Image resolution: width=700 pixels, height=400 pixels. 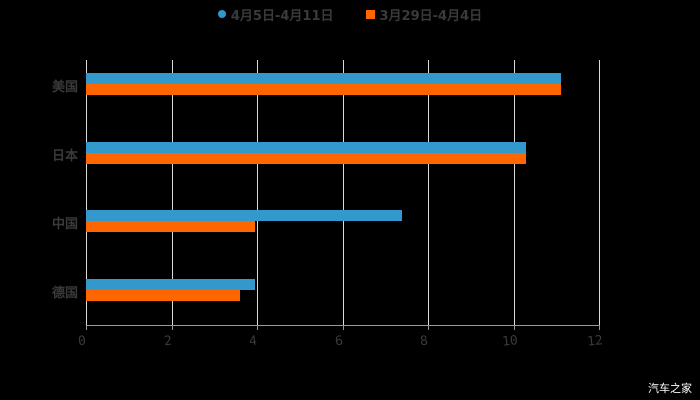 What do you see at coordinates (64, 87) in the screenshot?
I see `category-label: 美国` at bounding box center [64, 87].